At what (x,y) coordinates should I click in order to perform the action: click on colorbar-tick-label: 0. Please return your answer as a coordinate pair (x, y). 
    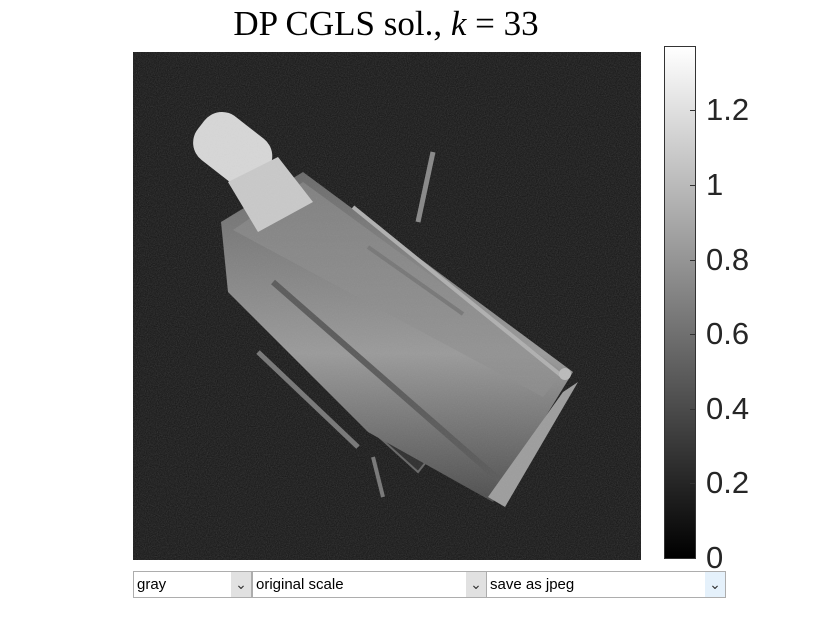
    Looking at the image, I should click on (715, 557).